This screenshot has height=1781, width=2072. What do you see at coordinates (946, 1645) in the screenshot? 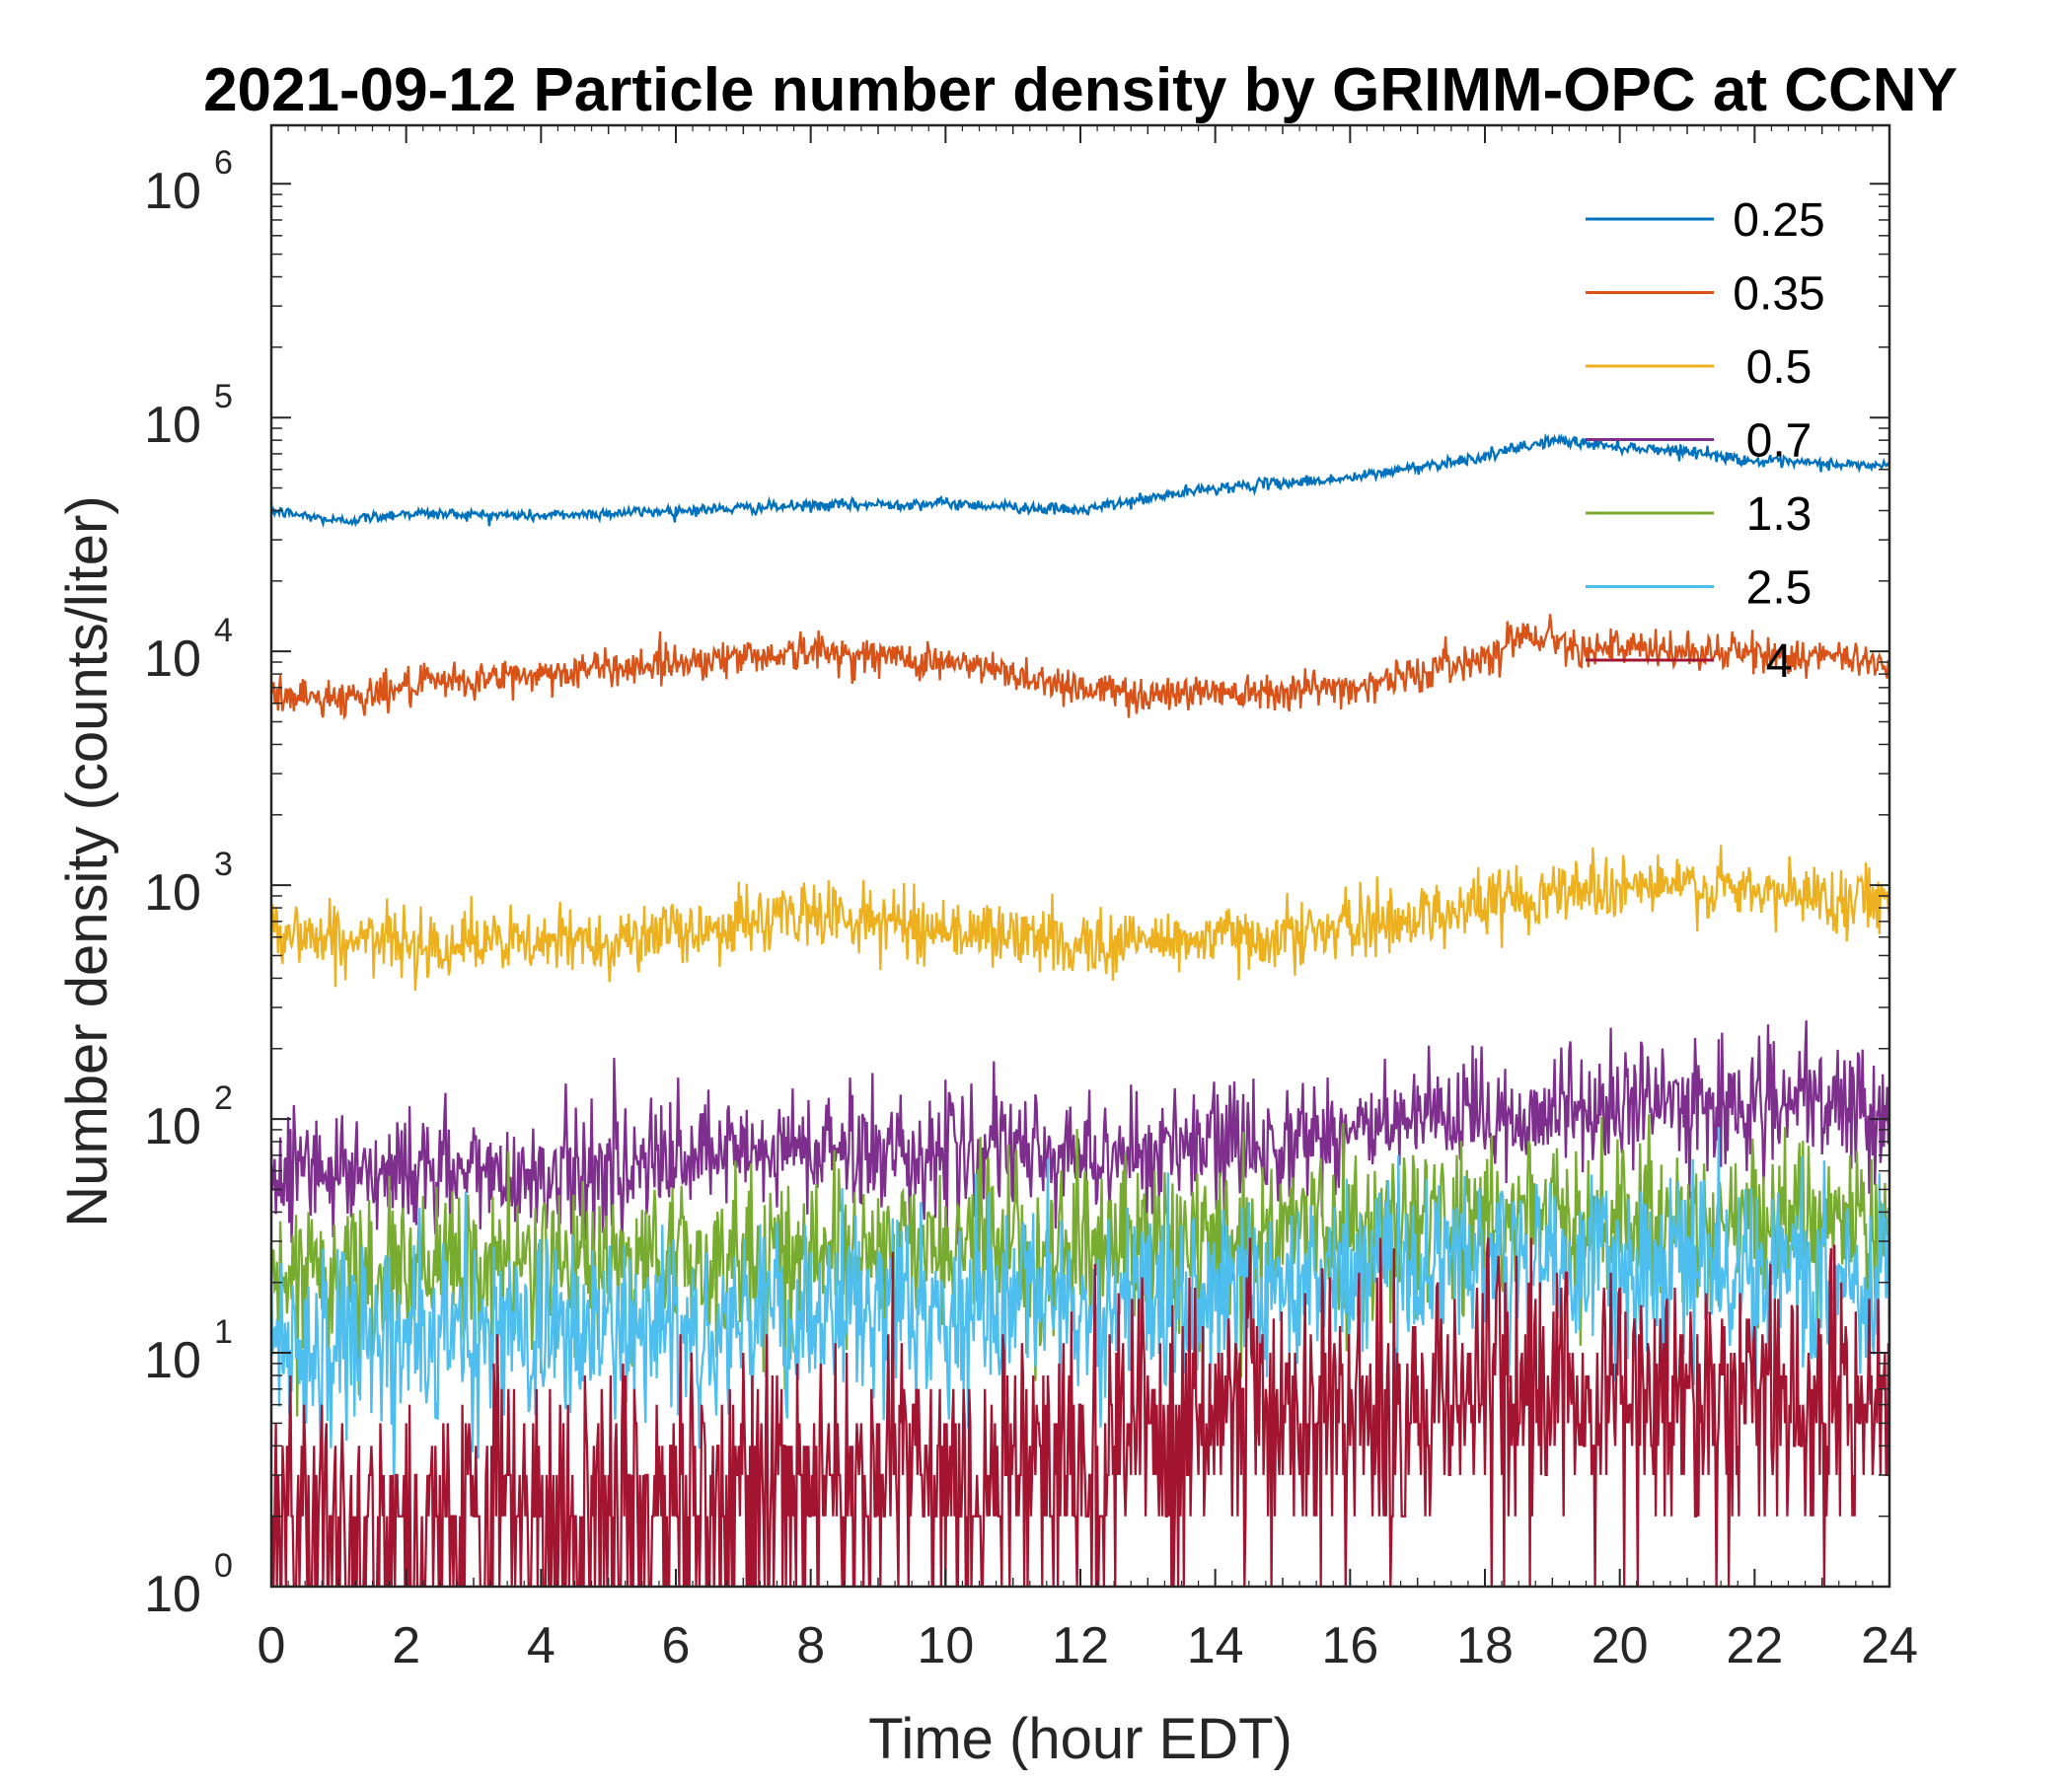
I see `x-tick-label: 10` at bounding box center [946, 1645].